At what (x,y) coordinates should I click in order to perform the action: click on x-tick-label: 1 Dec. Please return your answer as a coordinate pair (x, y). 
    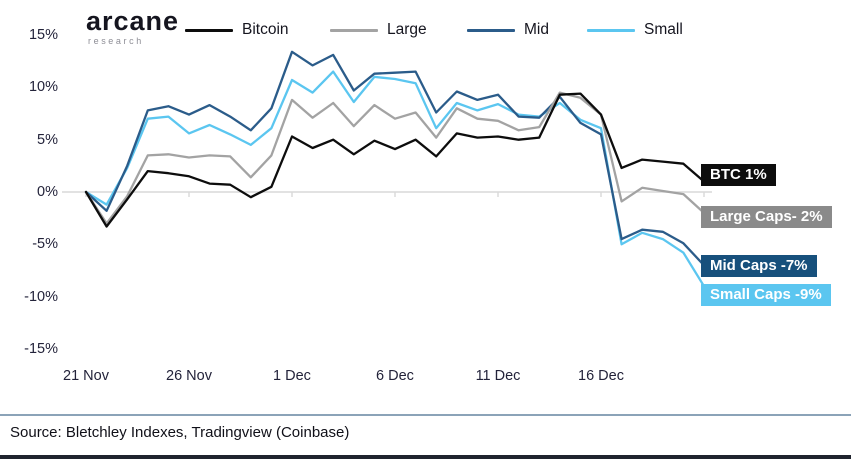
    Looking at the image, I should click on (292, 376).